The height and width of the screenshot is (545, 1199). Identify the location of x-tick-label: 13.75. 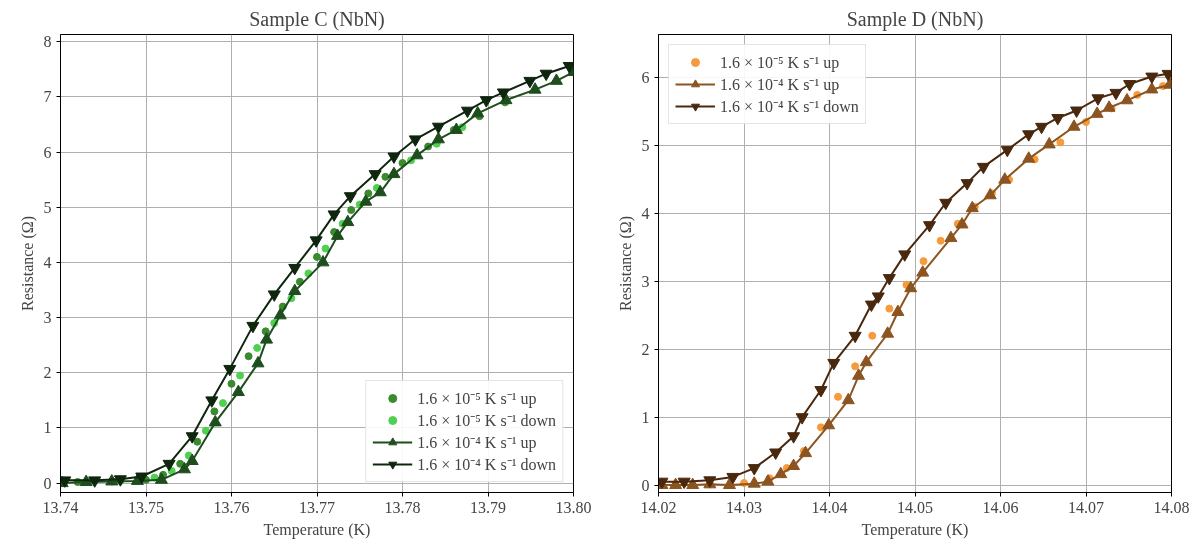
(146, 507).